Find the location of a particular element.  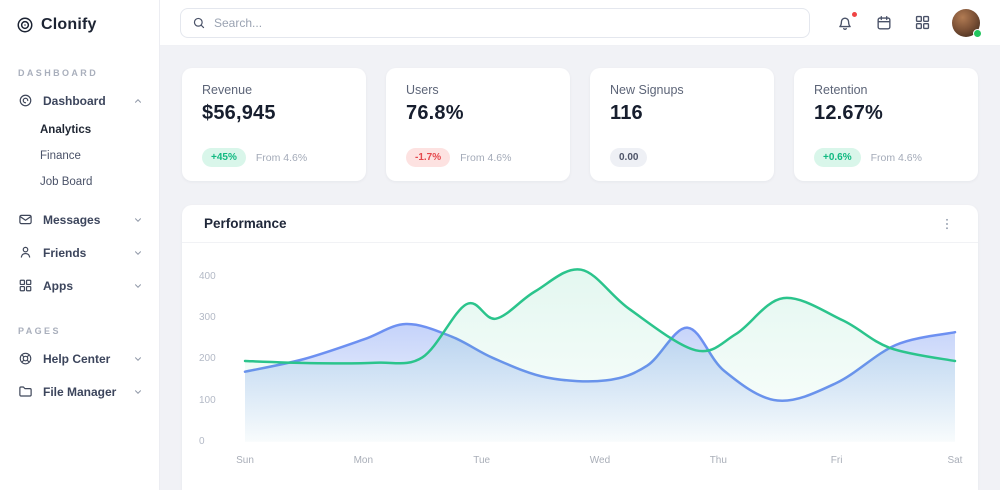

stat-value: 76.8% is located at coordinates (435, 113).